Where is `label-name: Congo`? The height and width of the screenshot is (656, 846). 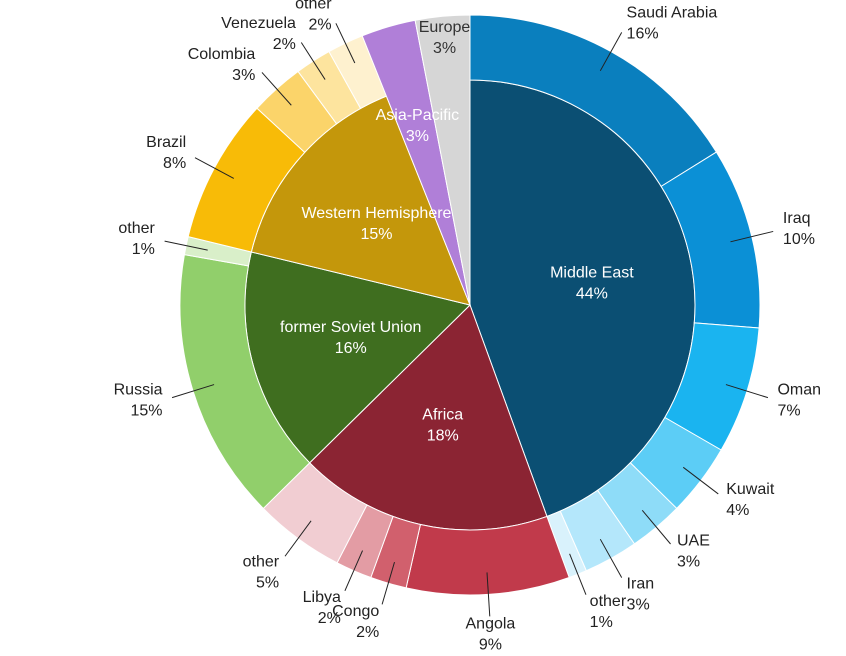
label-name: Congo is located at coordinates (355, 611).